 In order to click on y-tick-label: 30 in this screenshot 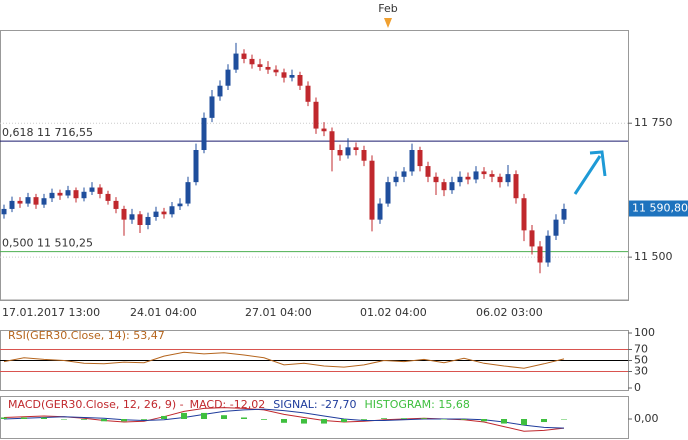, I will do `click(641, 371)`.